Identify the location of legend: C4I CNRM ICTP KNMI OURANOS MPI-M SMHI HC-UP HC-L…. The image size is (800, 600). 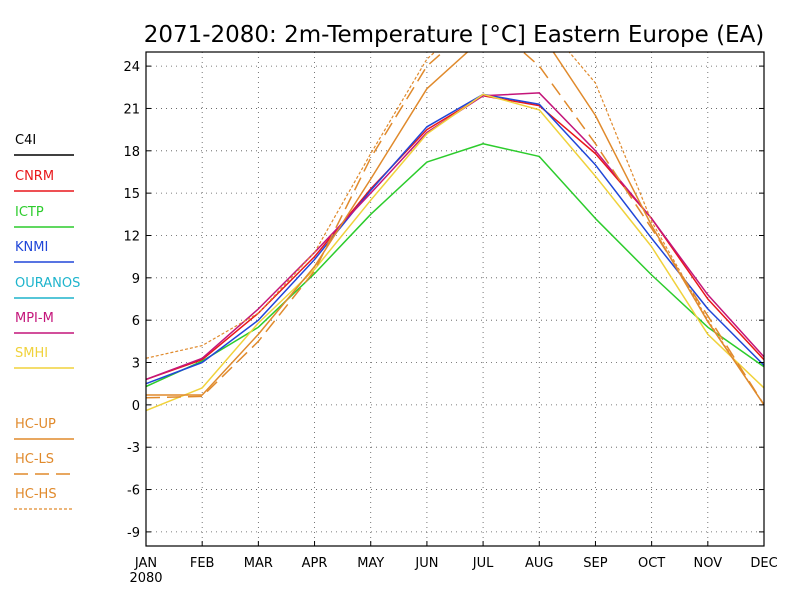
(47, 321).